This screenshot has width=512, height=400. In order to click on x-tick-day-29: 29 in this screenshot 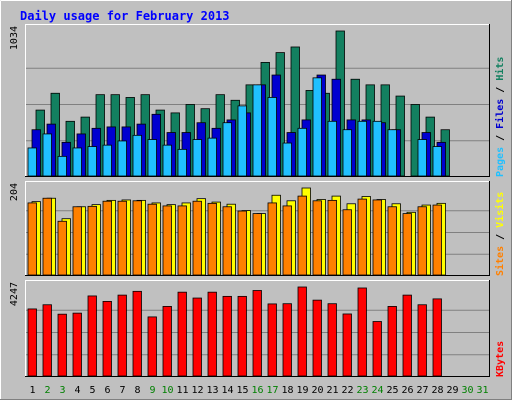, I will do `click(452, 390)`.